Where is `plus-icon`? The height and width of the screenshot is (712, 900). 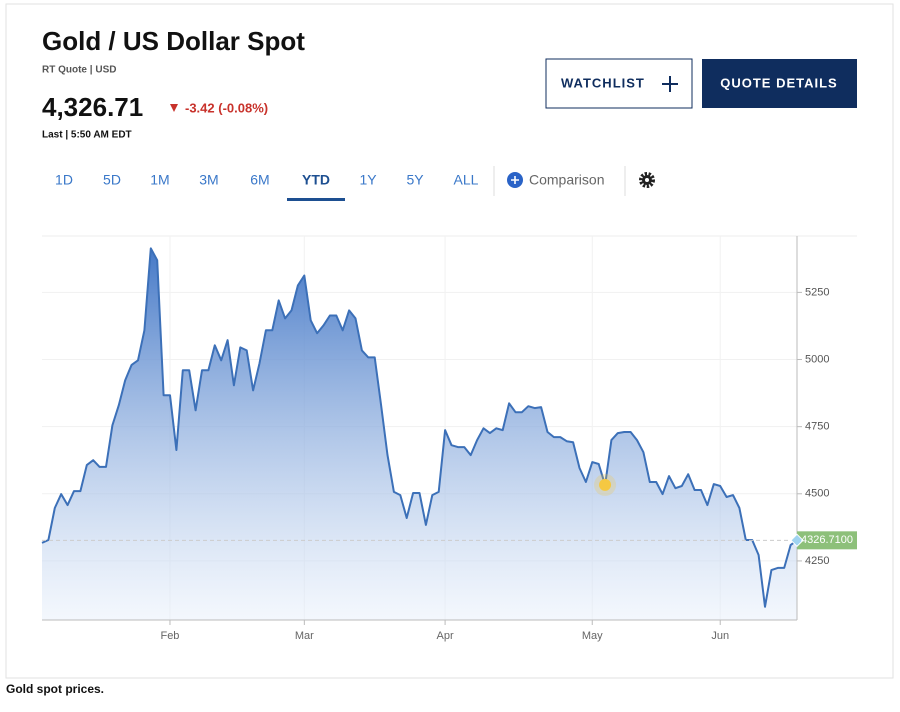
plus-icon is located at coordinates (670, 84).